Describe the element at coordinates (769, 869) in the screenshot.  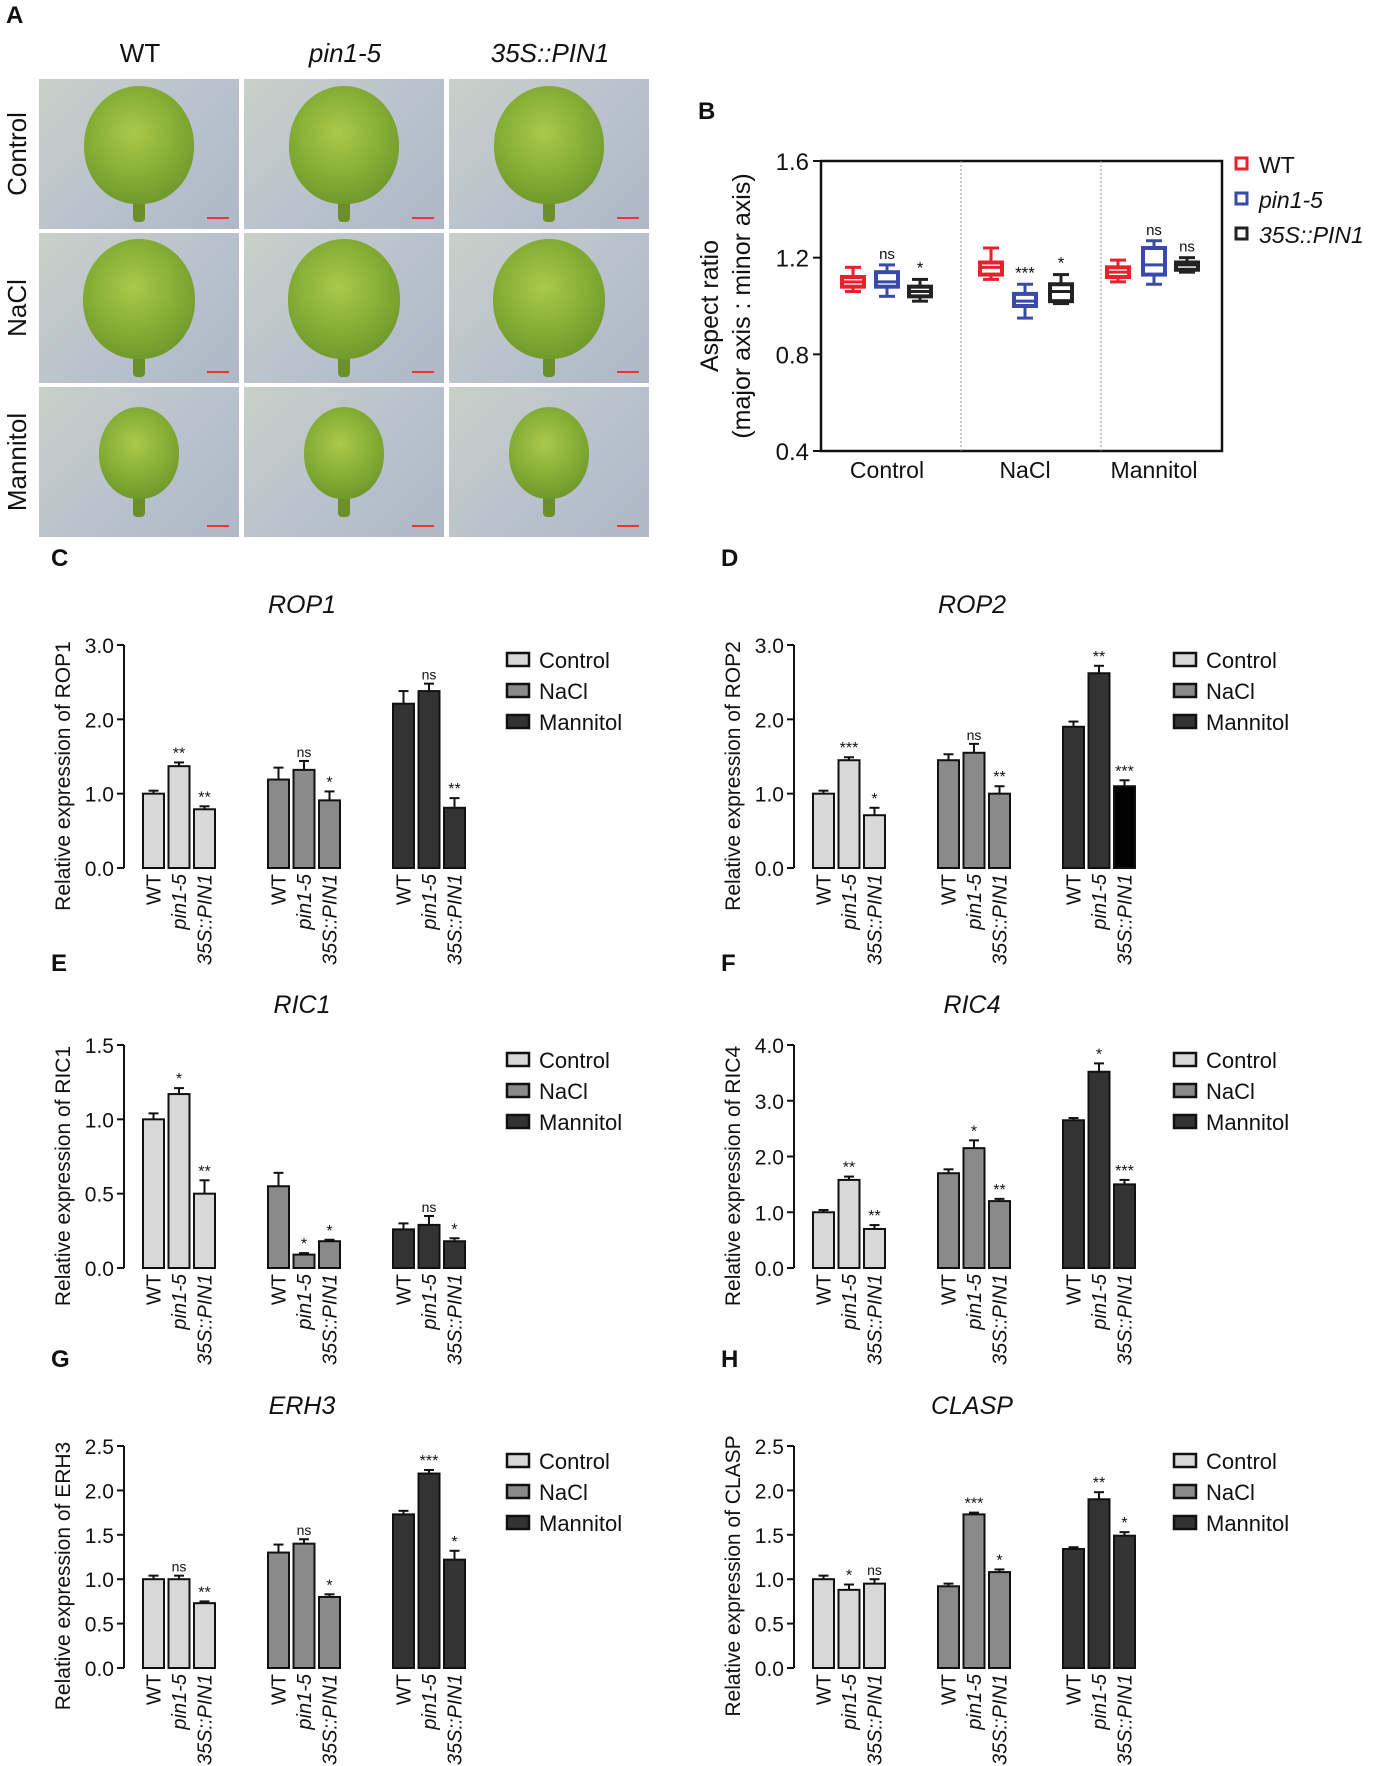
I see `y-tick-label: 0.0` at that location.